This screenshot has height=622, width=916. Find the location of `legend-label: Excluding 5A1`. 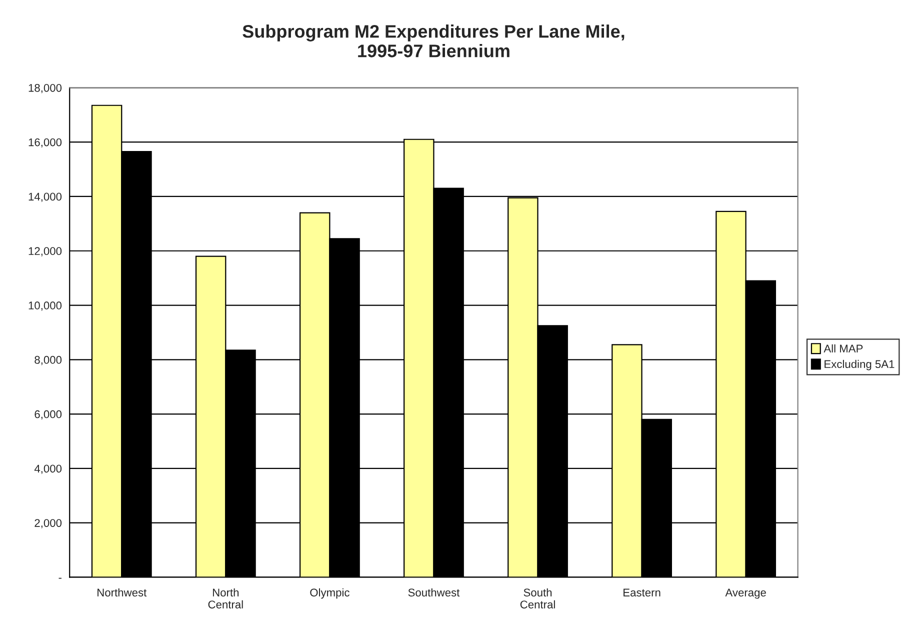

legend-label: Excluding 5A1 is located at coordinates (859, 365).